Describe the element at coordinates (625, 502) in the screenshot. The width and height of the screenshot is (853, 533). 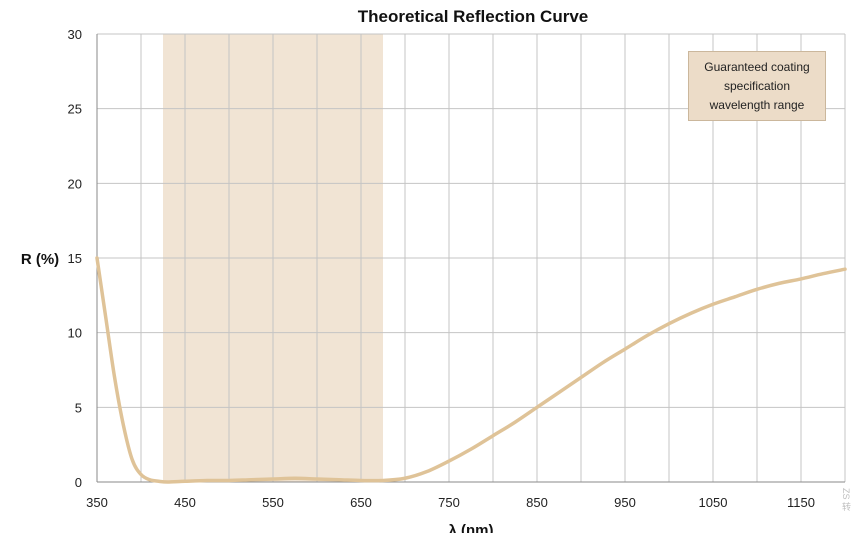
I see `x-tick-label: 950` at that location.